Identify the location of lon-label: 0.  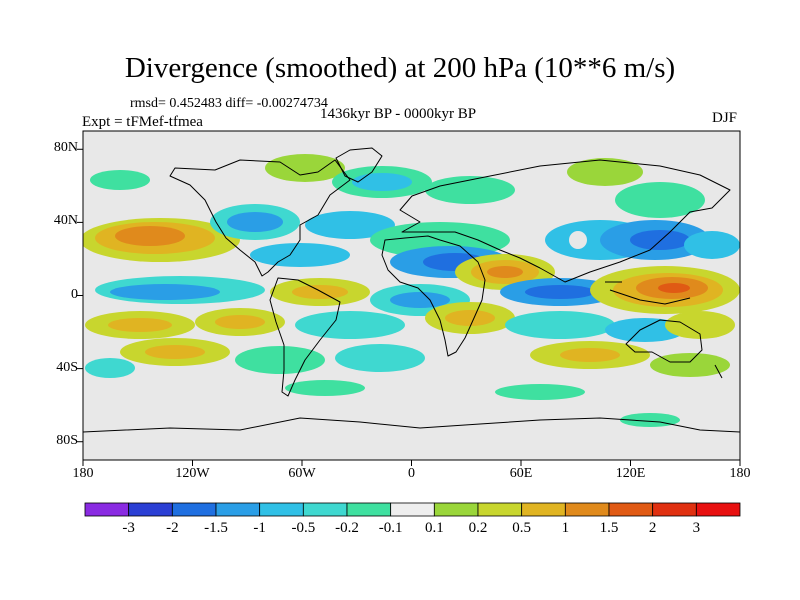
(411, 473).